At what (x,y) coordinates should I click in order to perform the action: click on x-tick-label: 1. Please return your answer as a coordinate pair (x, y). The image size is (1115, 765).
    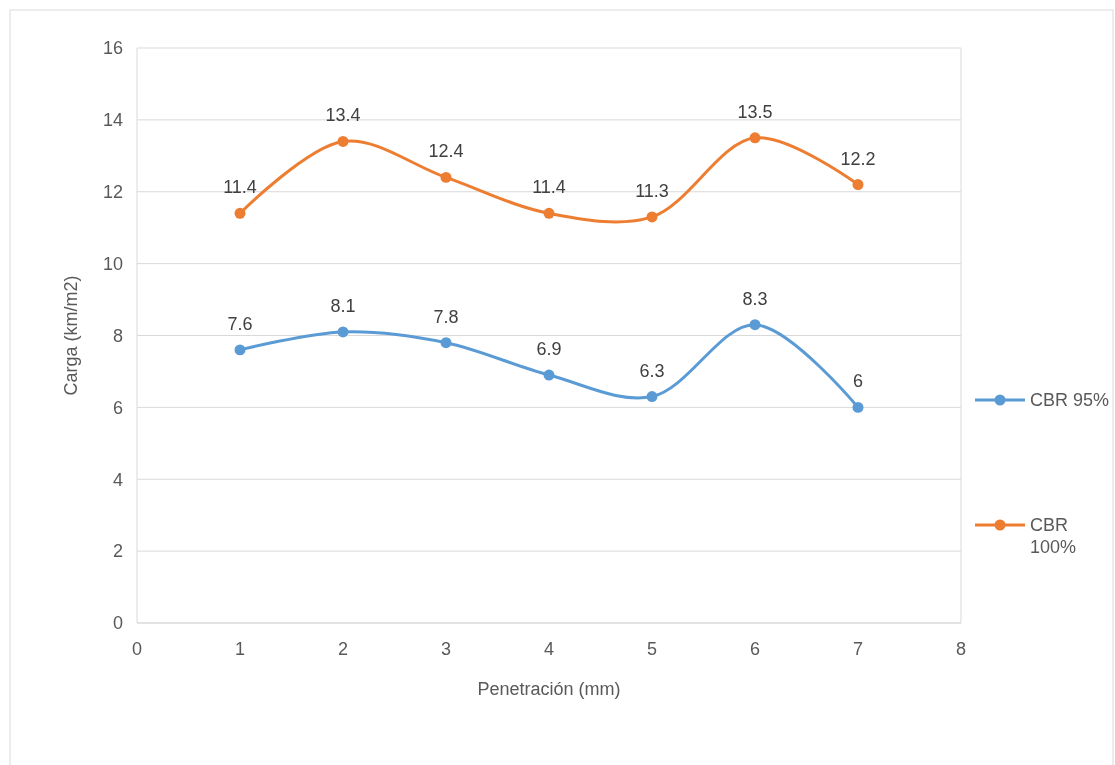
    Looking at the image, I should click on (240, 649).